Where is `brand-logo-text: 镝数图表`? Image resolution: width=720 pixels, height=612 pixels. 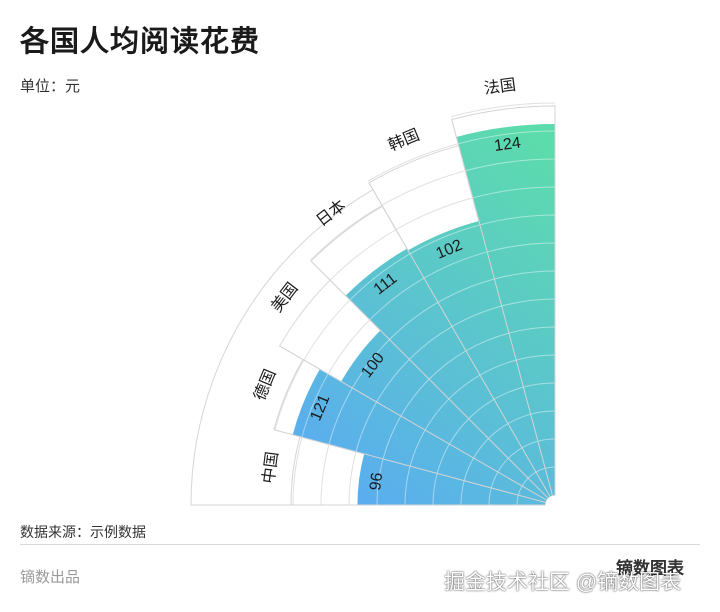
brand-logo-text: 镝数图表 is located at coordinates (650, 569).